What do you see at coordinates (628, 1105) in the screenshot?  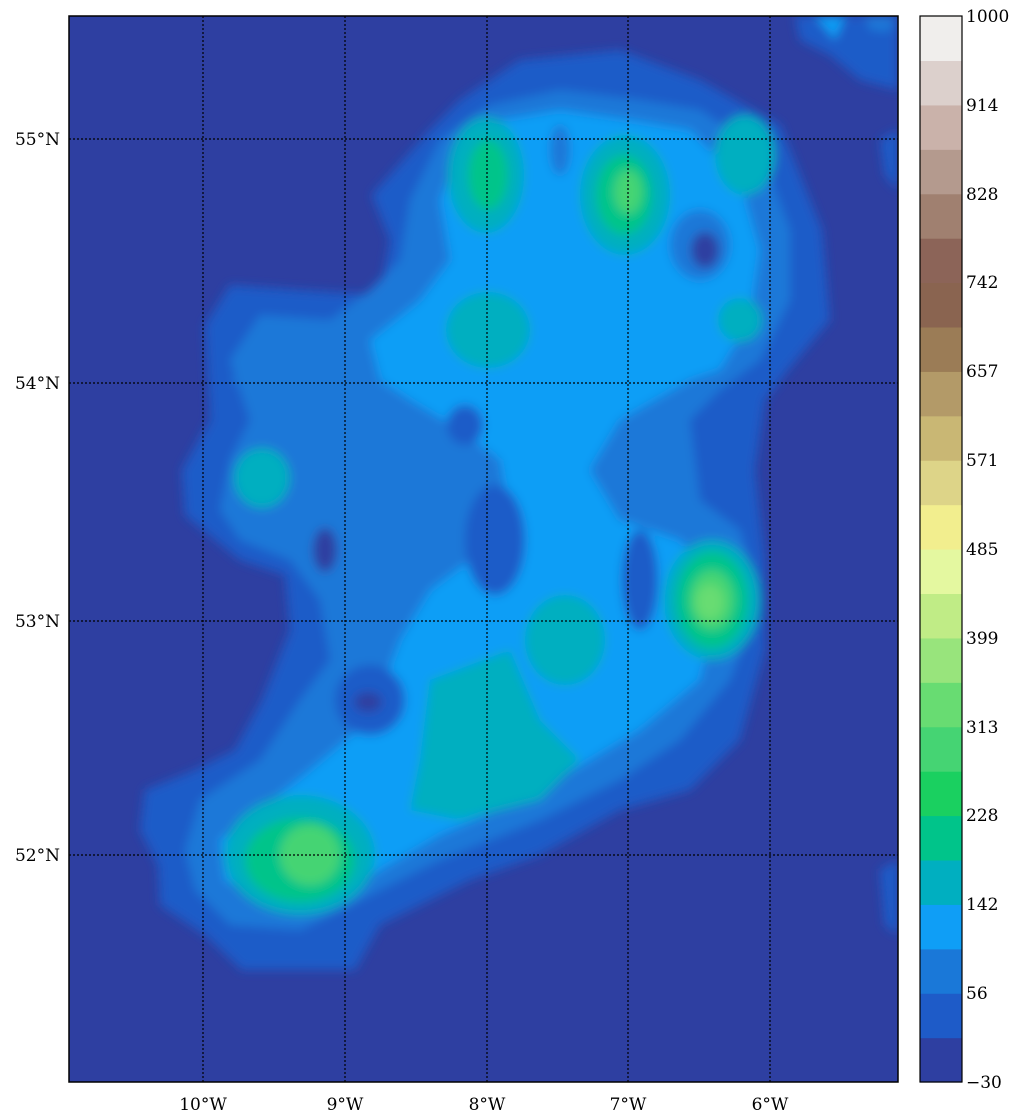 I see `lon-label-7w: 7°W` at bounding box center [628, 1105].